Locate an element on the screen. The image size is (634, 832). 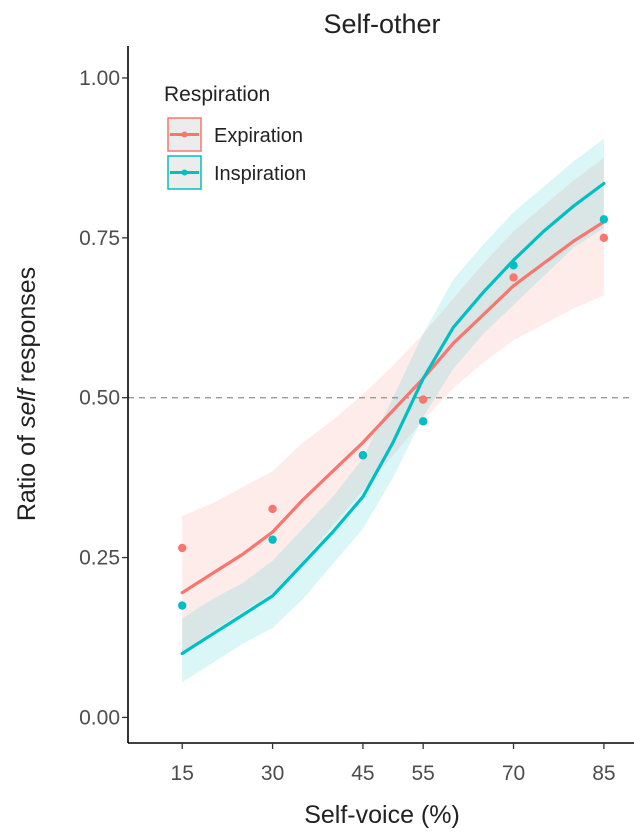
y-axis-label: Ratio of self responses is located at coordinates (27, 394).